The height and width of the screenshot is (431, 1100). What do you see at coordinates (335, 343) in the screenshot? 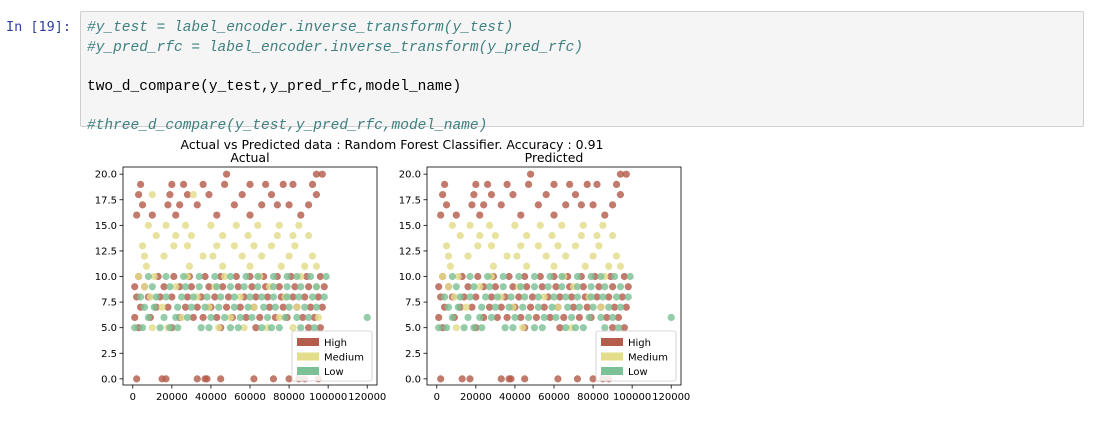
I see `legend-label-high: High` at bounding box center [335, 343].